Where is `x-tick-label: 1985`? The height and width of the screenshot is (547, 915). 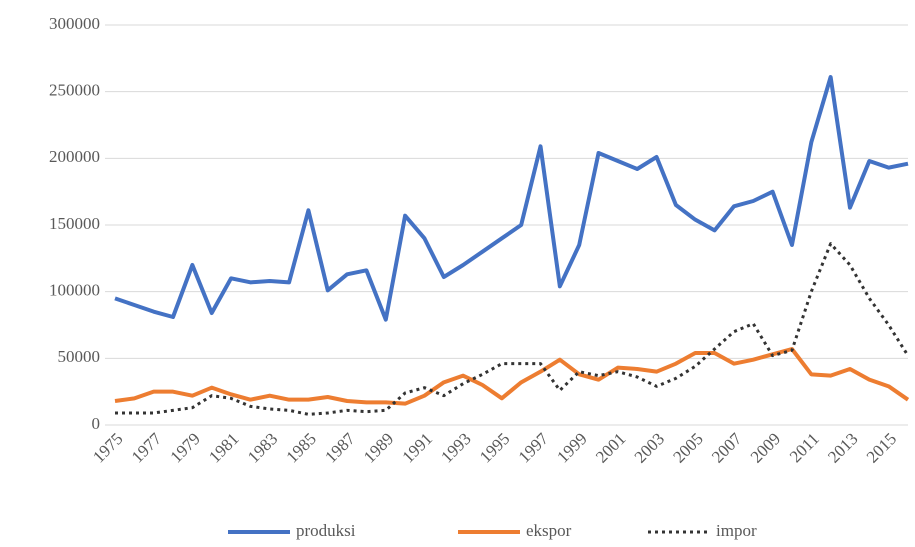 x-tick-label: 1985 is located at coordinates (301, 447).